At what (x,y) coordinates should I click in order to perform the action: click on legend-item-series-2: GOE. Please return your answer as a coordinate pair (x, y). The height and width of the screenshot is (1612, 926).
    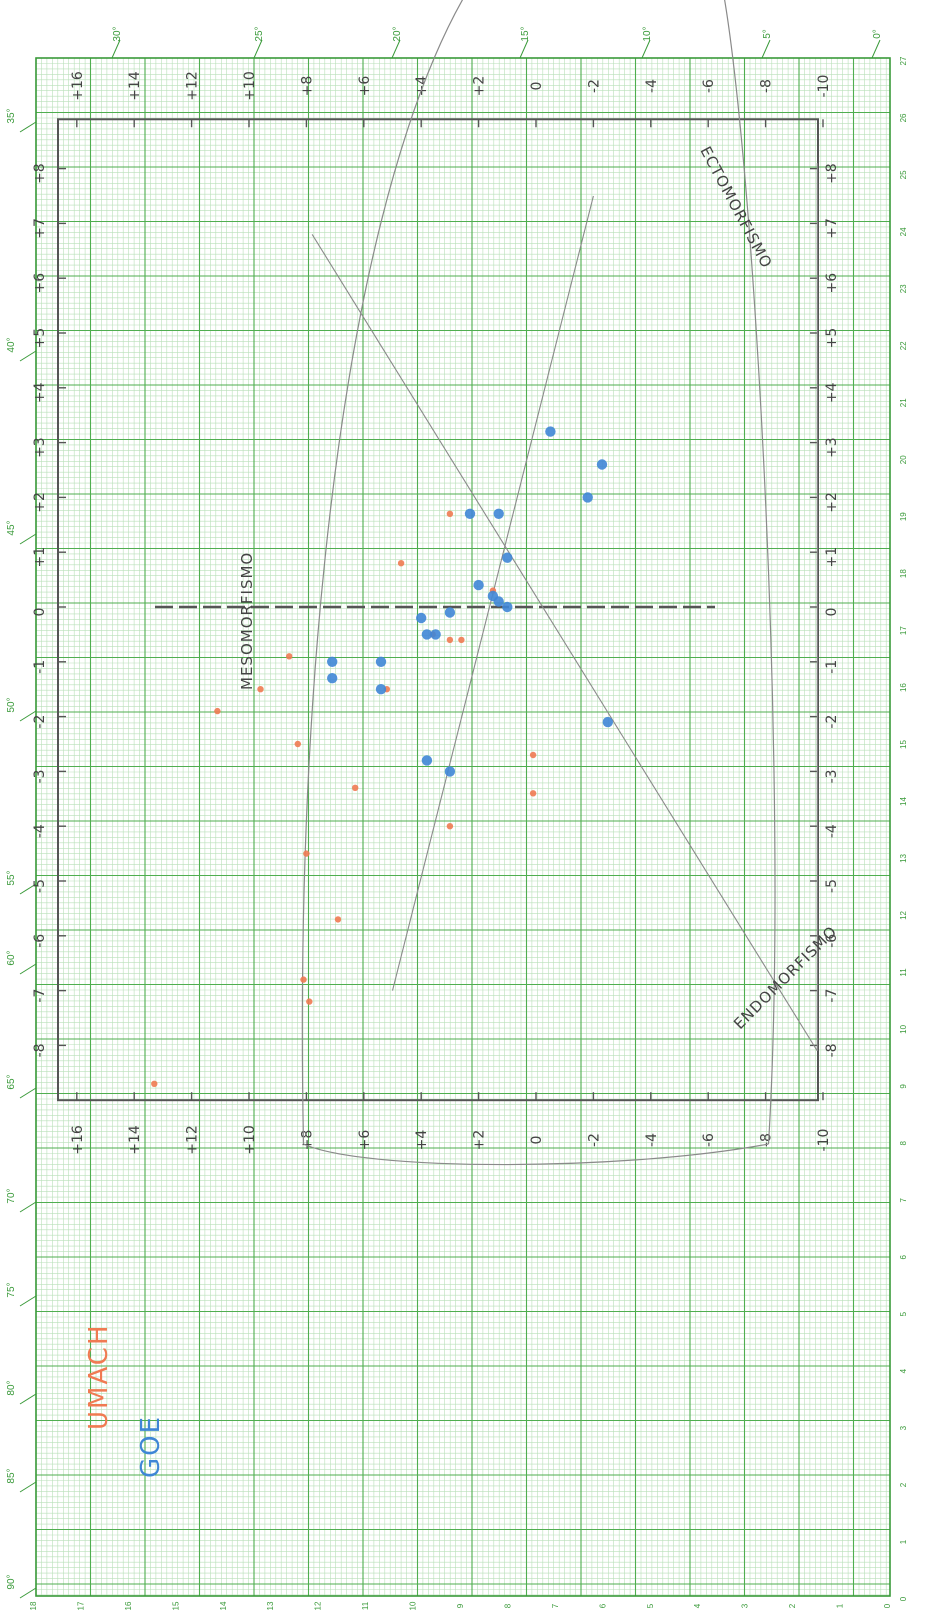
    Looking at the image, I should click on (151, 1446).